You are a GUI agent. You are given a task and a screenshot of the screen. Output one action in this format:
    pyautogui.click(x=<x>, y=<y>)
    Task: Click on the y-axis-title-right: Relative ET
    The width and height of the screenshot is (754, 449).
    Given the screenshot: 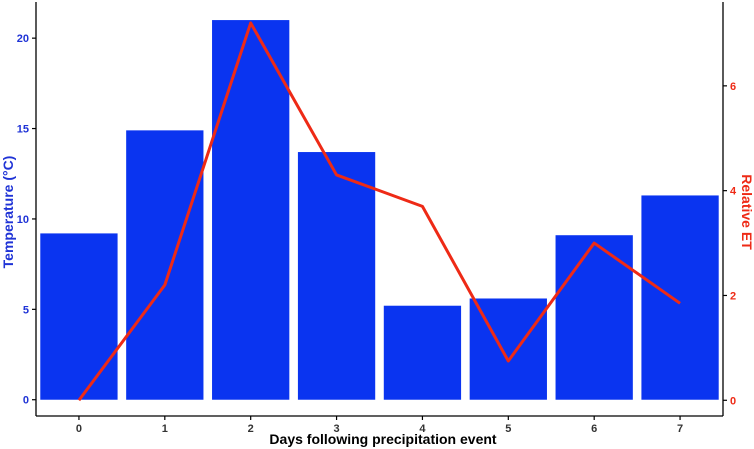 What is the action you would take?
    pyautogui.click(x=746, y=212)
    